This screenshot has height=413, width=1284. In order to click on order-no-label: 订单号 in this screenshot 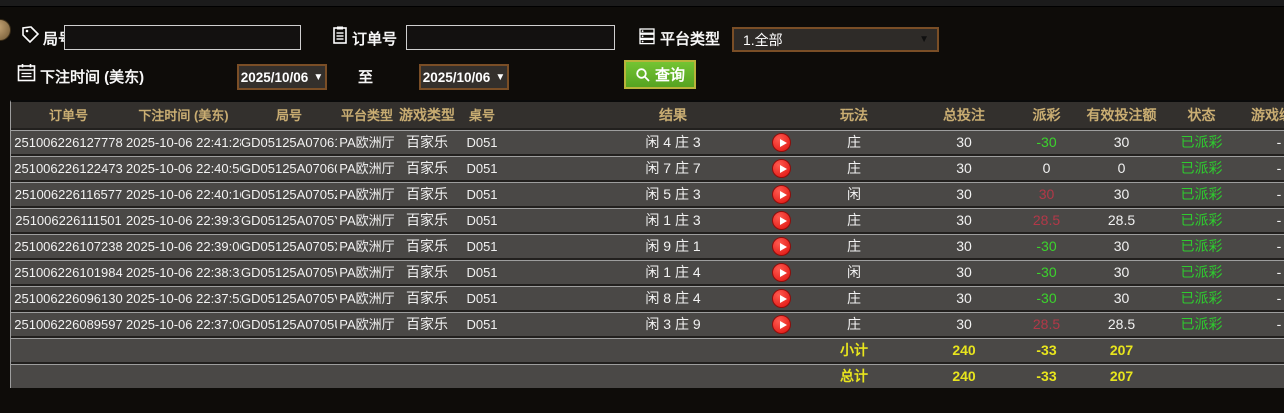, I will do `click(375, 39)`.